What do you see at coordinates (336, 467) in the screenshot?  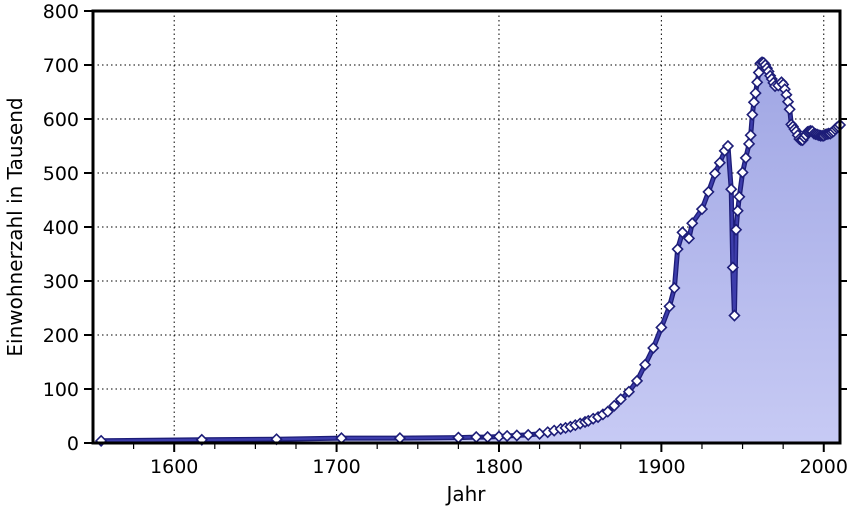 I see `x-tick-label: 1700` at bounding box center [336, 467].